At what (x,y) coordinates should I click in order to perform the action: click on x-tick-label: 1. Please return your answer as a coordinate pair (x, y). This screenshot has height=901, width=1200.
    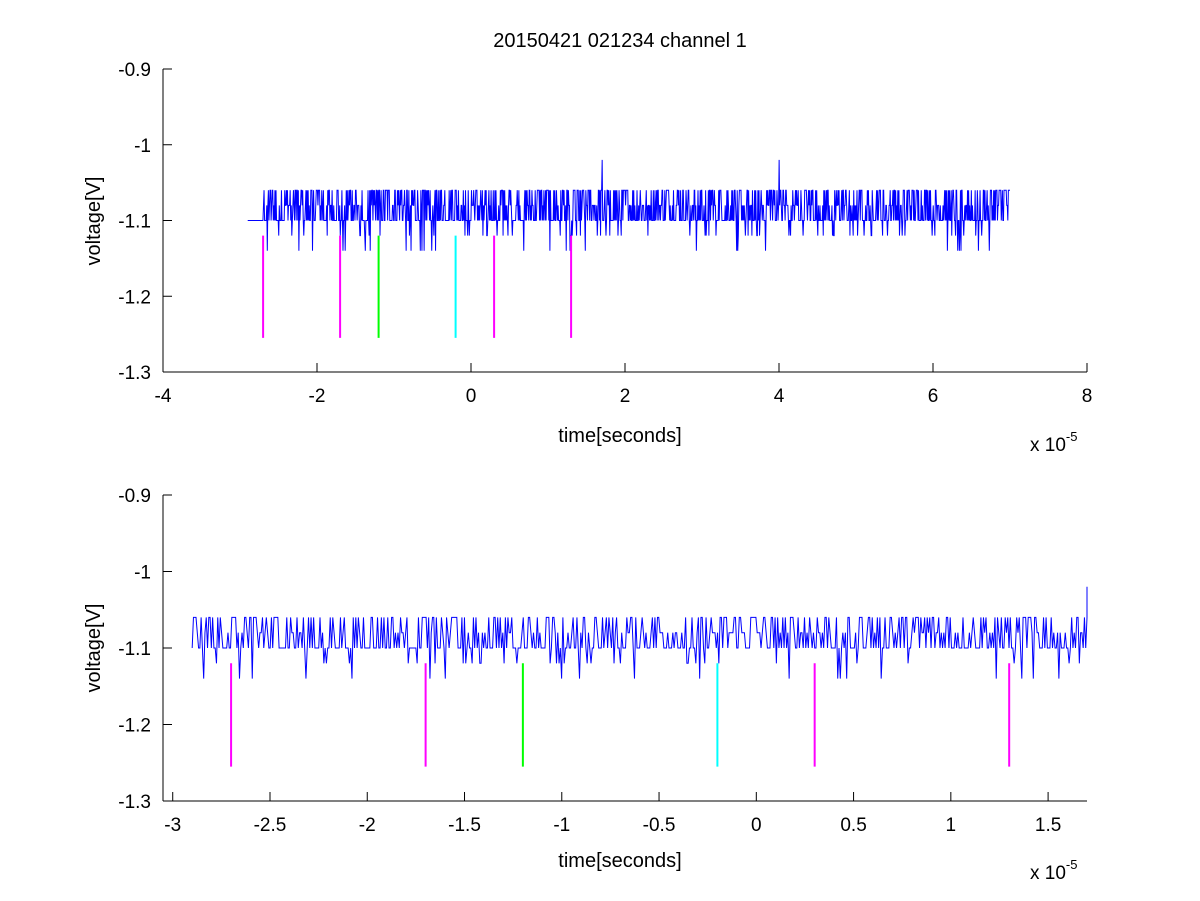
    Looking at the image, I should click on (951, 825).